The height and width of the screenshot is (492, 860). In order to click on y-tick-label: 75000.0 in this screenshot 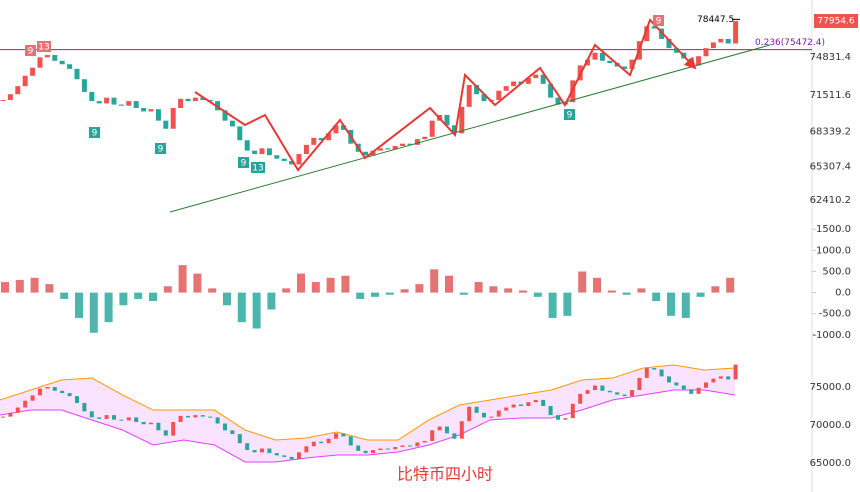, I will do `click(830, 387)`.